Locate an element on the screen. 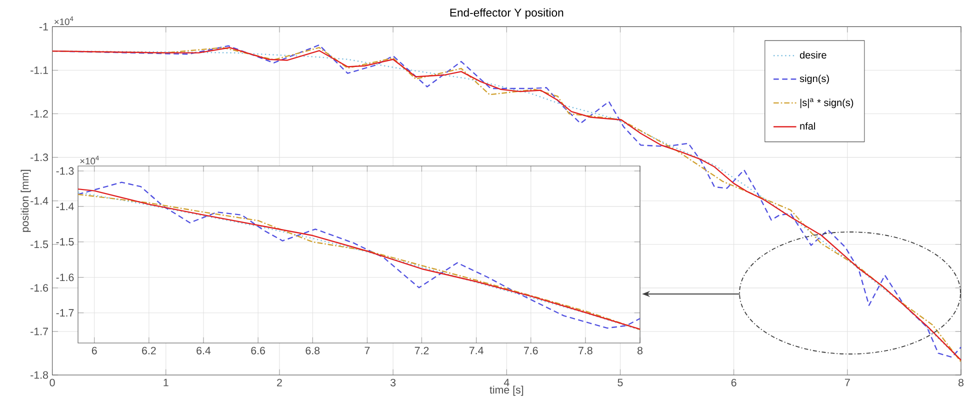 Image resolution: width=969 pixels, height=414 pixels. legend-label: nfal is located at coordinates (807, 126).